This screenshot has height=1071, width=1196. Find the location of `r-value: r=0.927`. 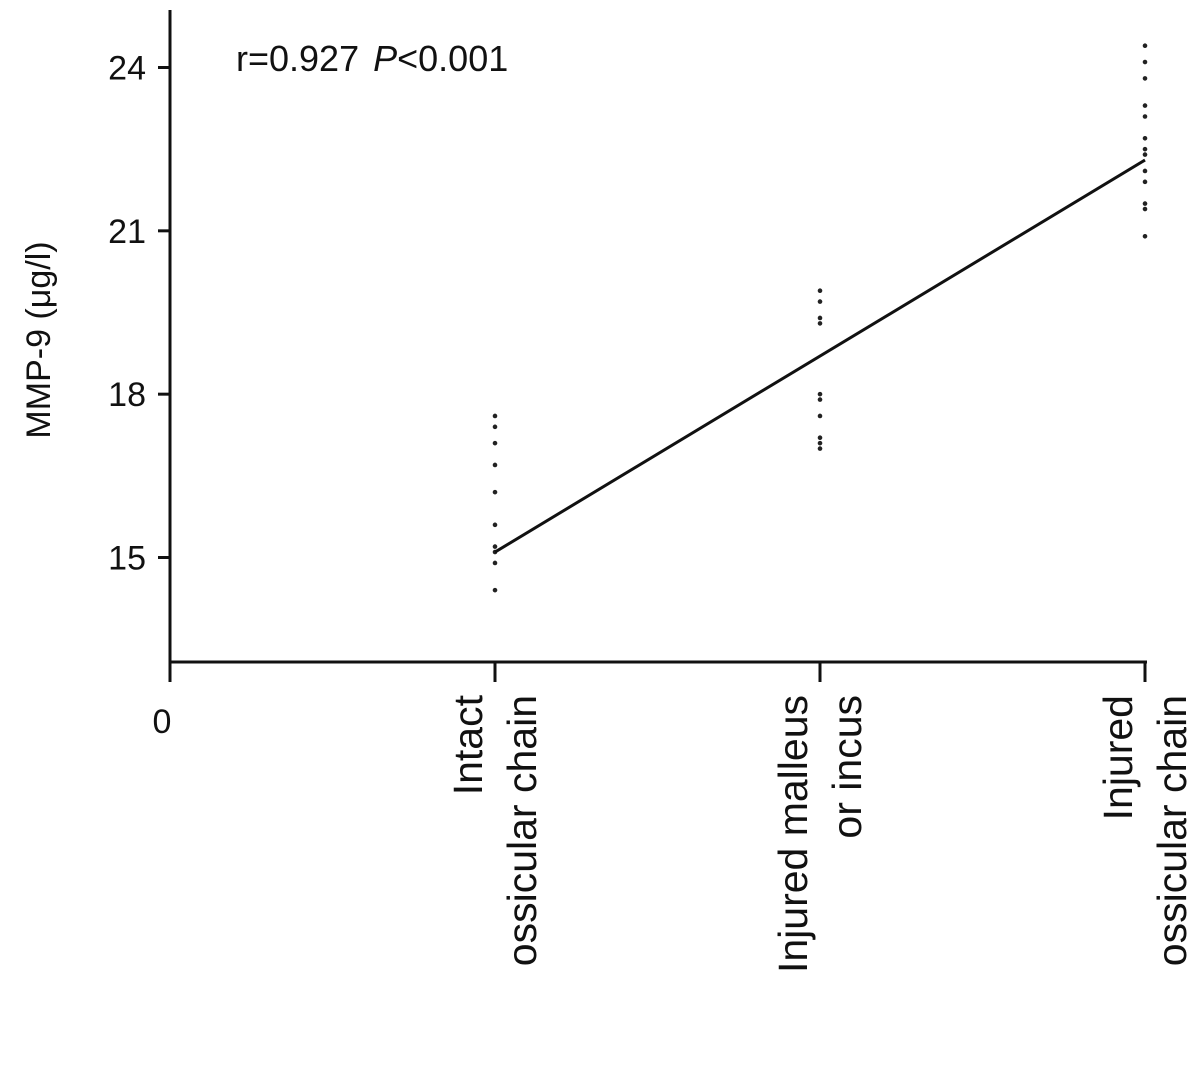

r-value: r=0.927 is located at coordinates (297, 58).